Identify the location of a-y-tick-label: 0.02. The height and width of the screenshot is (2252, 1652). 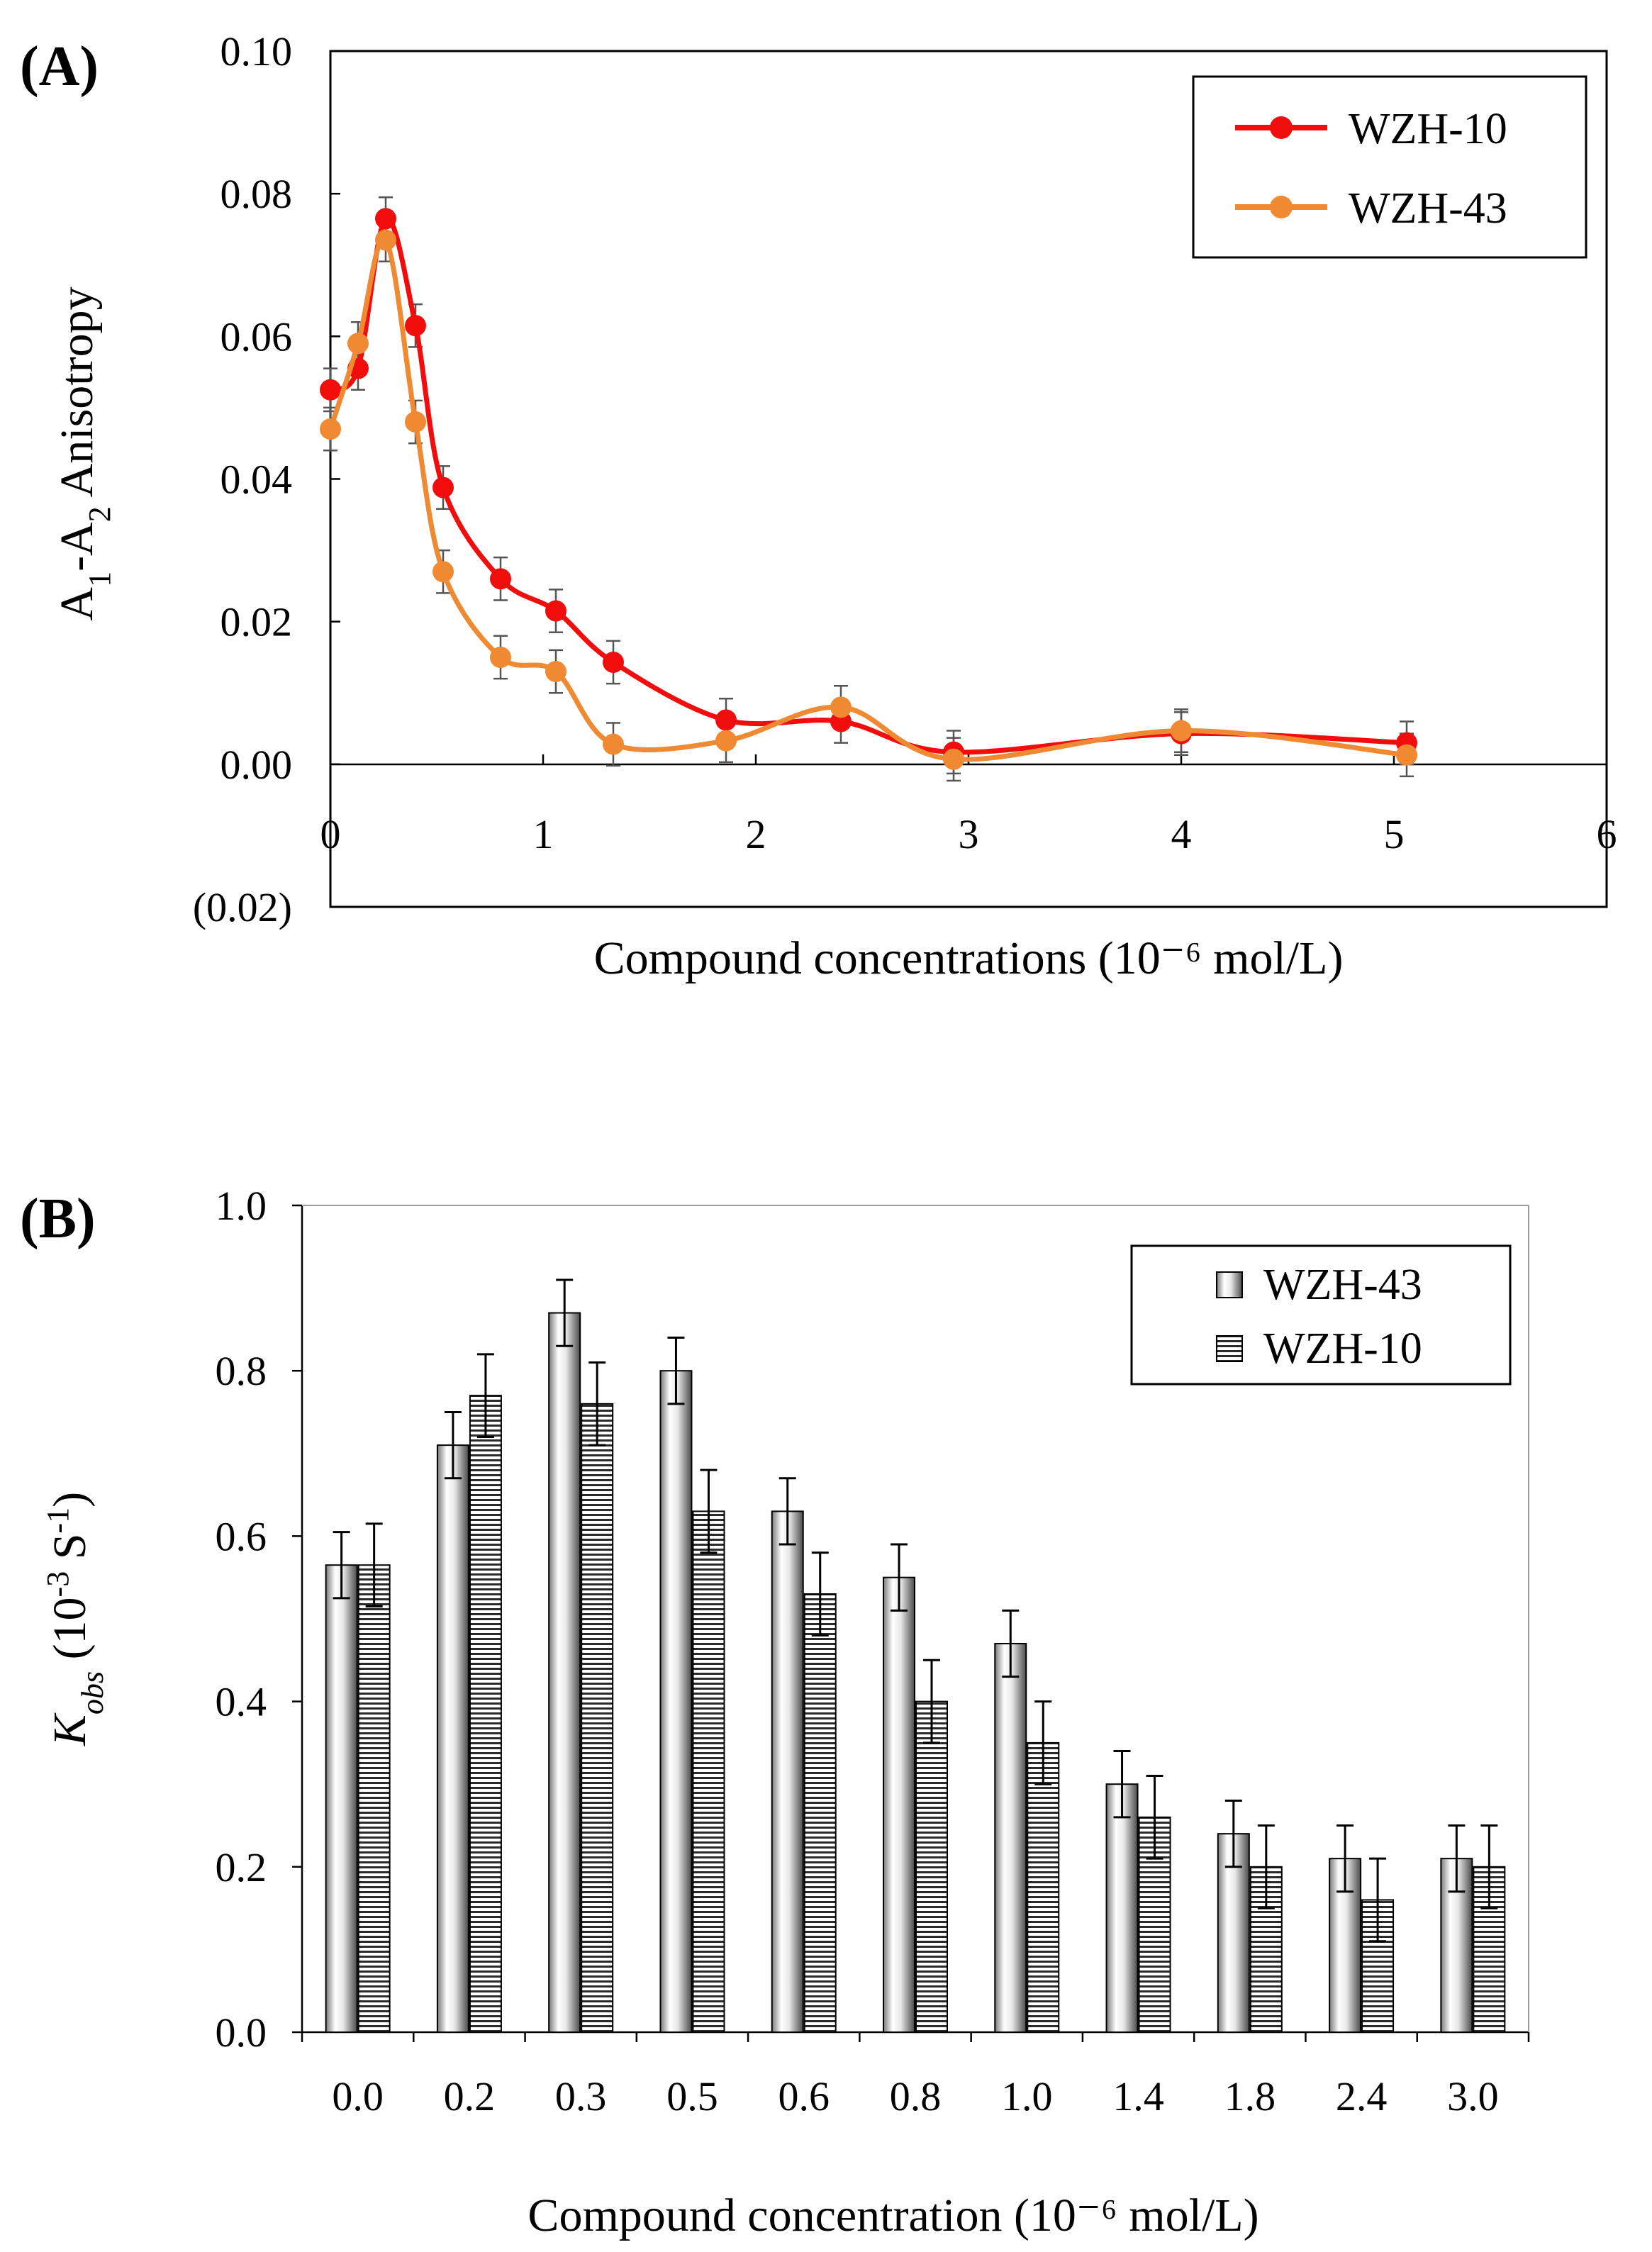
(257, 622).